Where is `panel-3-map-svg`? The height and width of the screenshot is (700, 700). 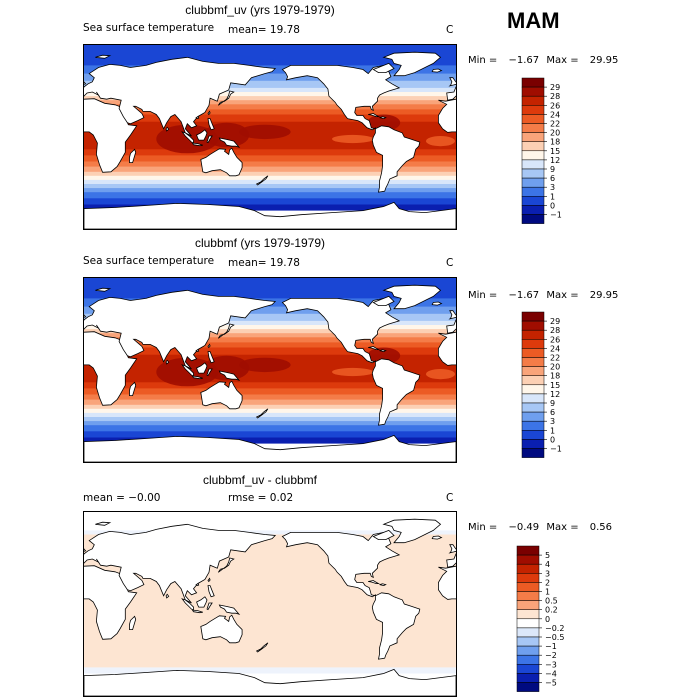 panel-3-map-svg is located at coordinates (270, 604).